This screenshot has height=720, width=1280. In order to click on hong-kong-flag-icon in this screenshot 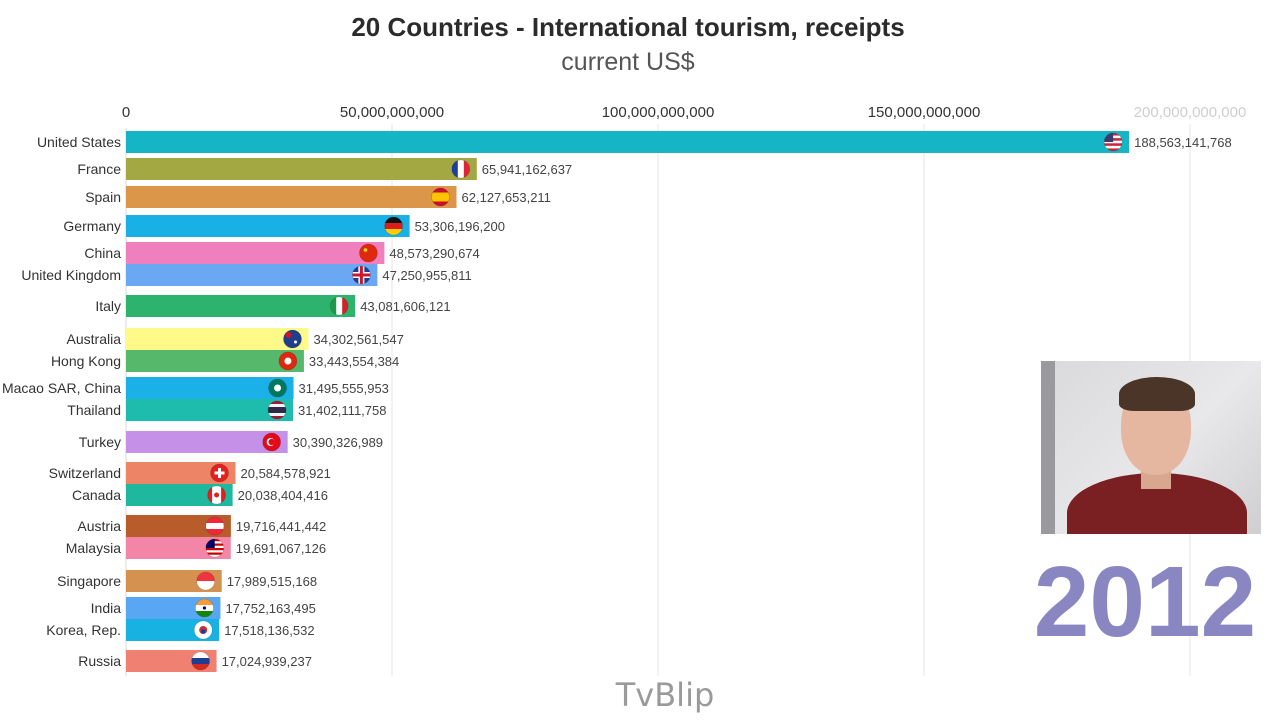, I will do `click(288, 361)`.